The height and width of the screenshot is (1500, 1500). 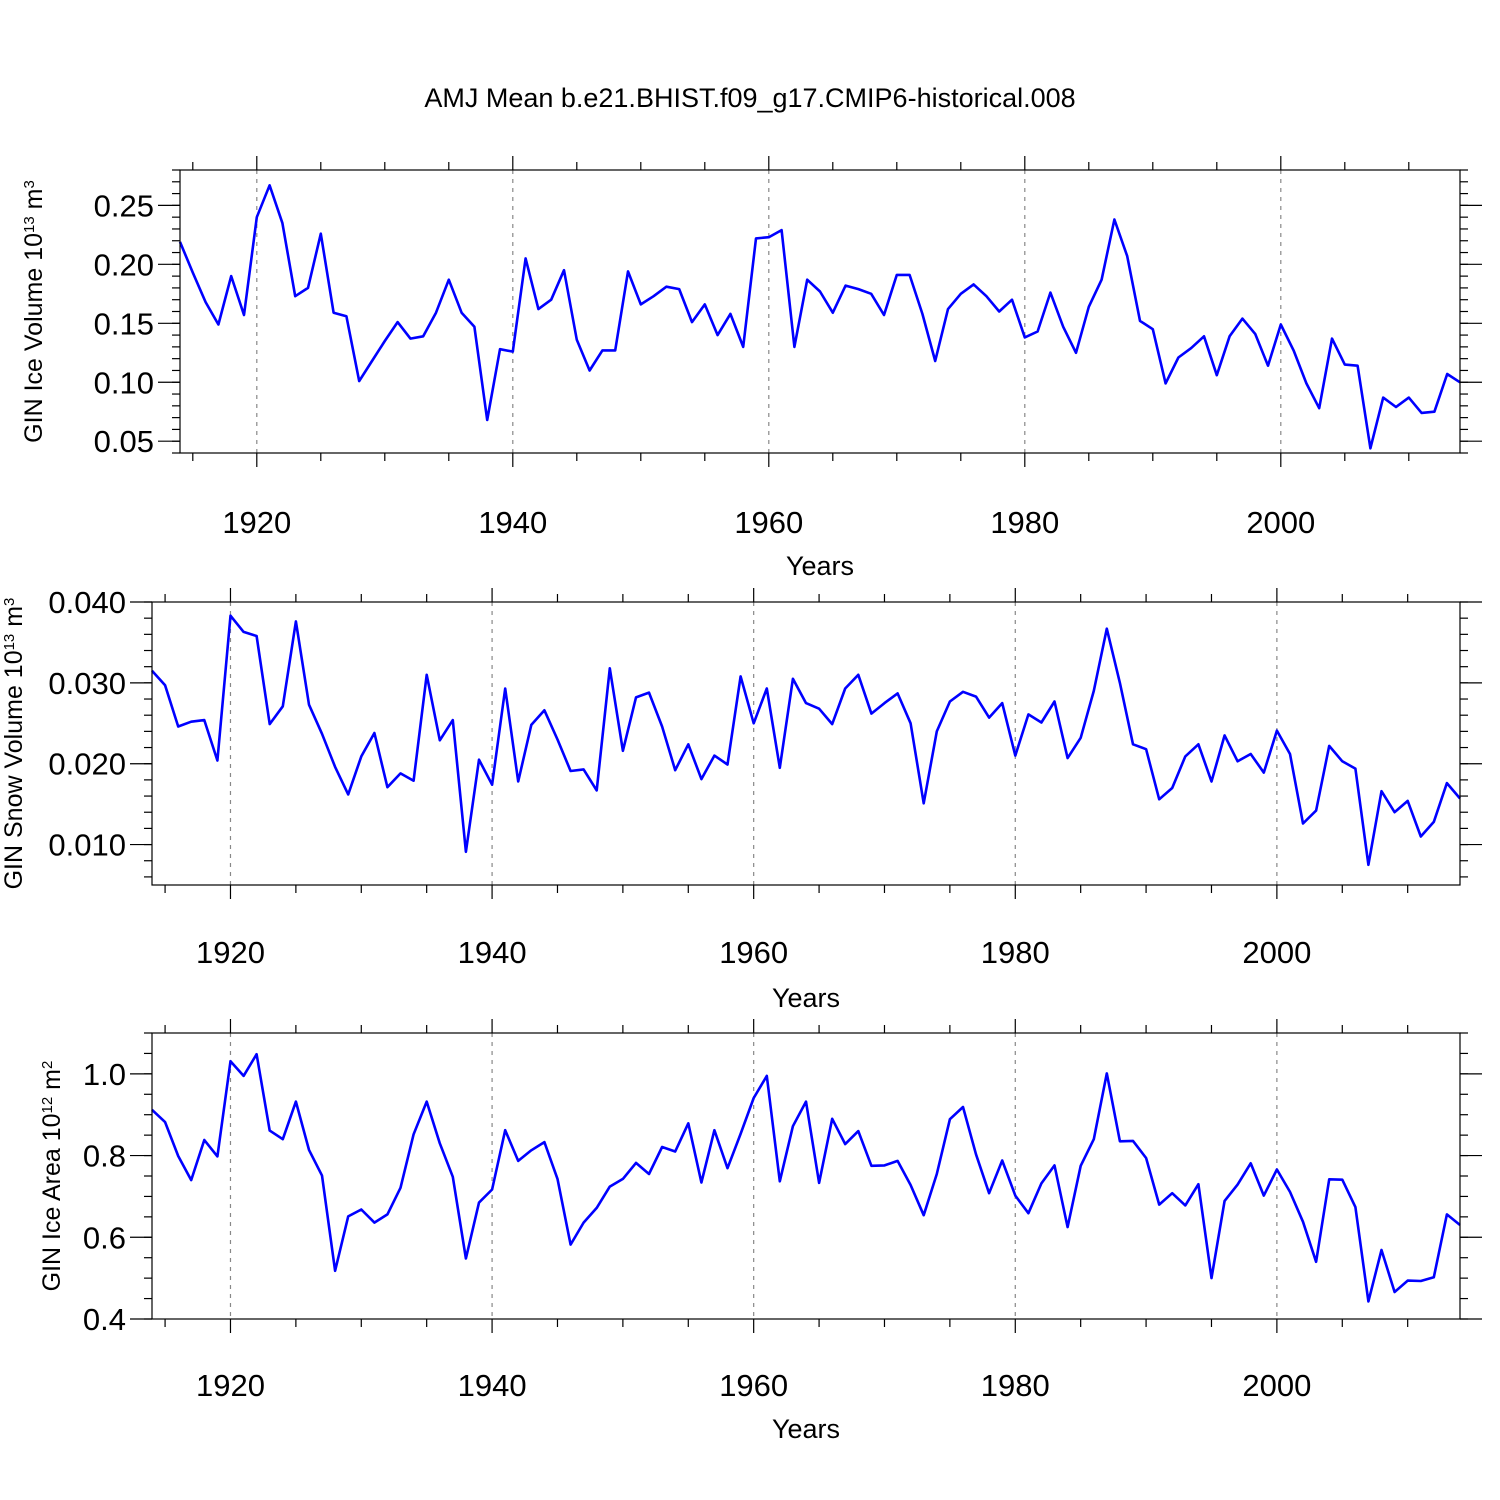 What do you see at coordinates (47, 1065) in the screenshot?
I see `y-axis-title-exponent: 2` at bounding box center [47, 1065].